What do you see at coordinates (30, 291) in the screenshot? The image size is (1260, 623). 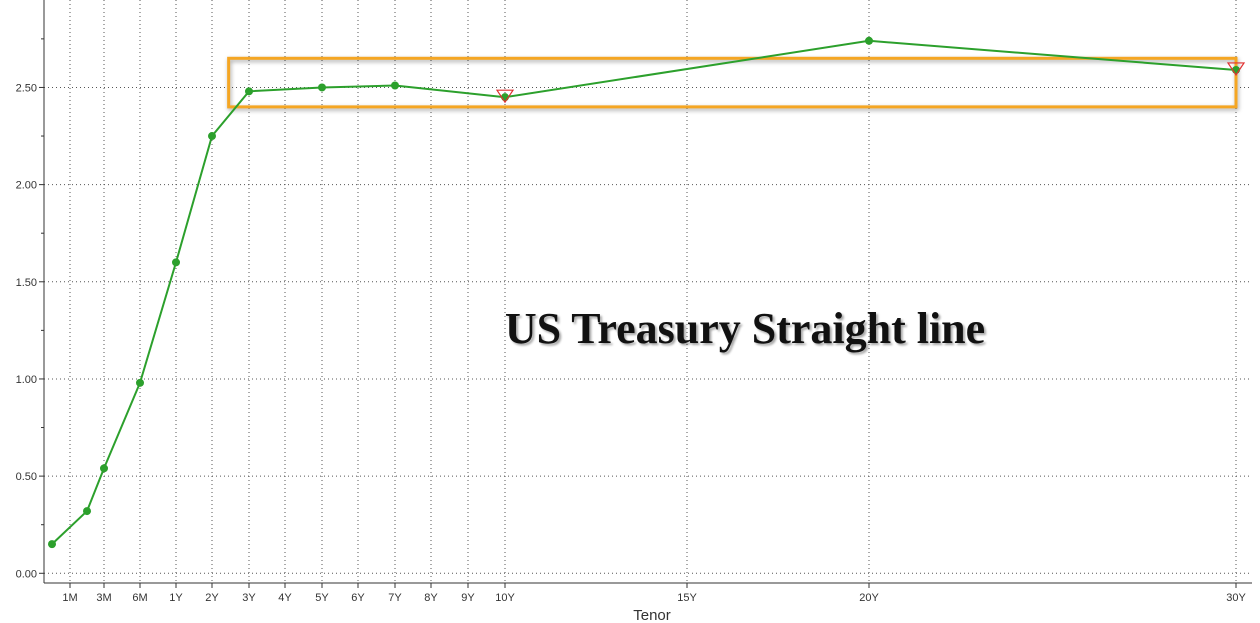 I see `y-axis: 0.00 0.50 1.00 1.50 2.00 2.50` at bounding box center [30, 291].